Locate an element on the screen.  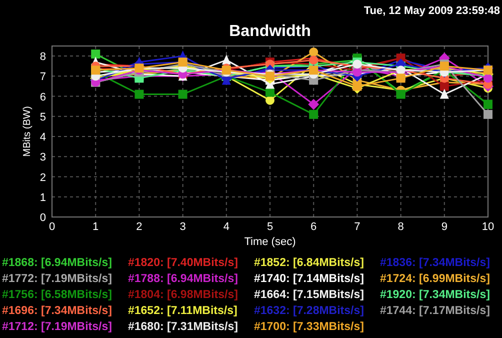
x-tick-label: 4 is located at coordinates (226, 227).